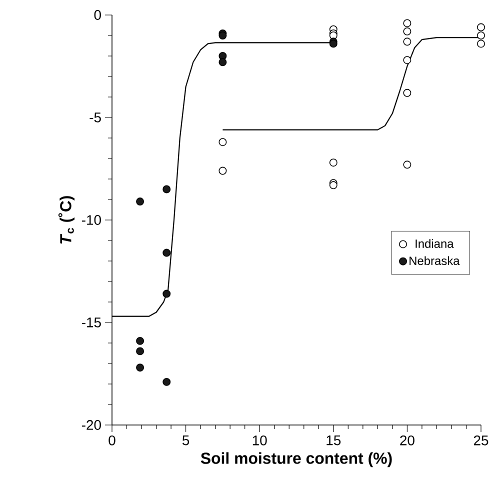 Image resolution: width=492 pixels, height=487 pixels. Describe the element at coordinates (296, 460) in the screenshot. I see `x-axis-title: Soil moisture content (%)` at that location.